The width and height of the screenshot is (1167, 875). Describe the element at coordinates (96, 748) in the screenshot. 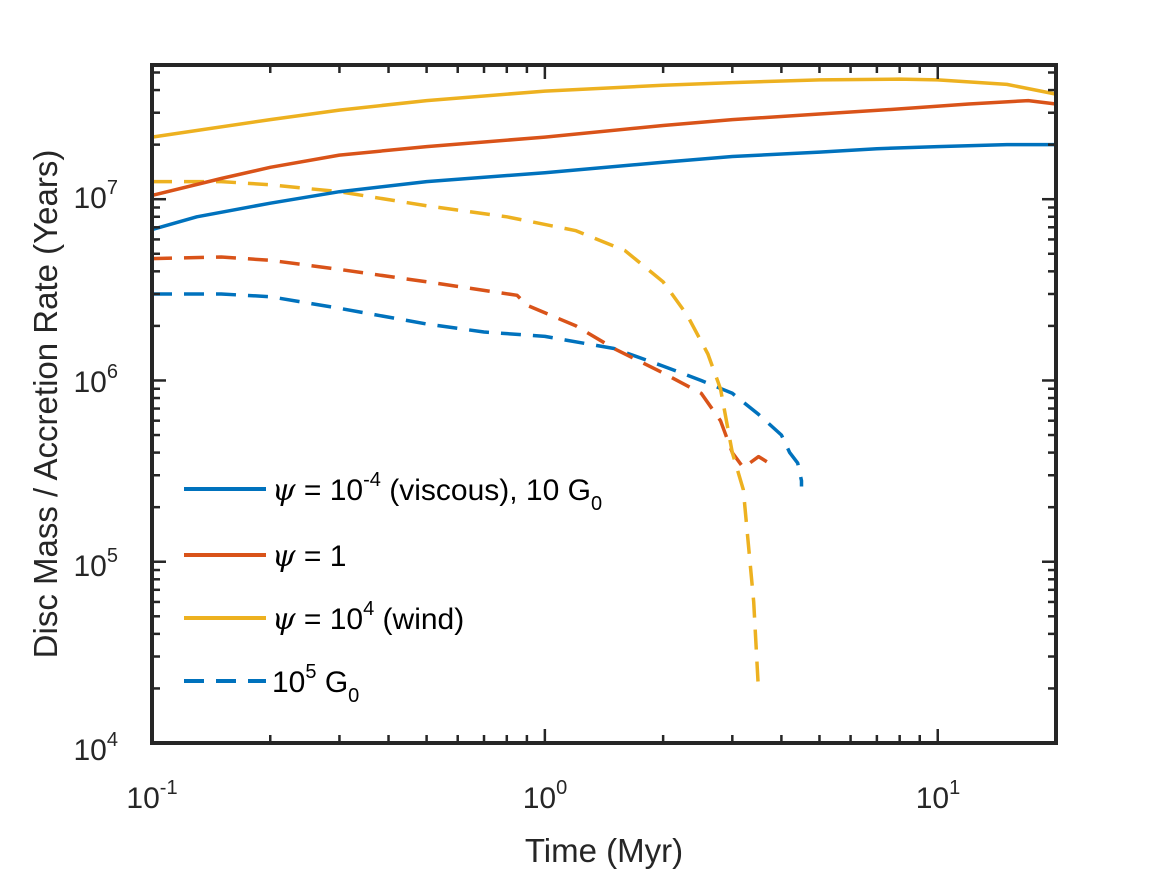

I see `y-tick-label: 10⁴` at that location.